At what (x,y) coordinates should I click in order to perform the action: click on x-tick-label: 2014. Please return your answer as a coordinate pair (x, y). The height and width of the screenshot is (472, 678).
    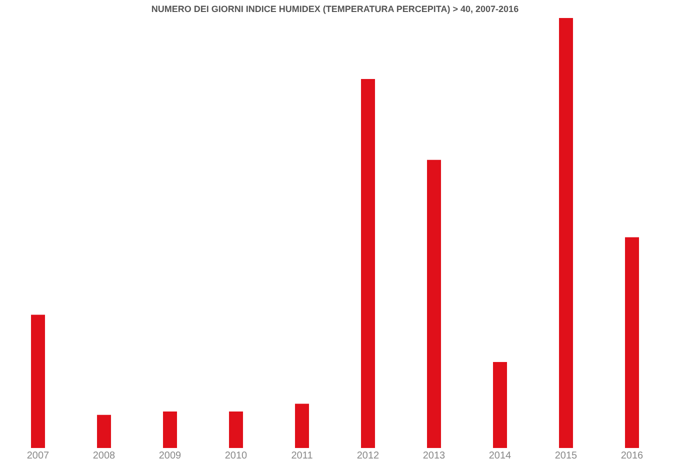
    Looking at the image, I should click on (500, 456).